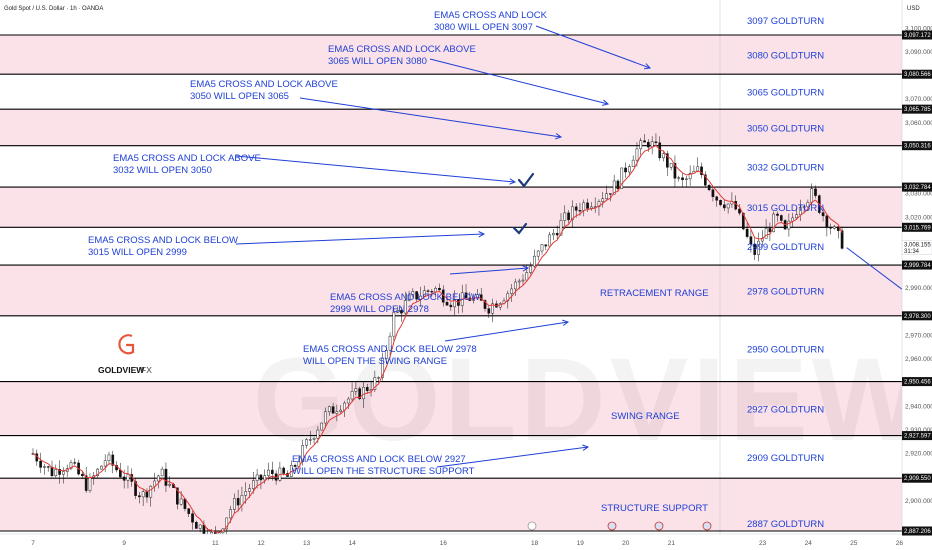 Image resolution: width=932 pixels, height=550 pixels. What do you see at coordinates (785, 56) in the screenshot?
I see `goldturn-label: 3080 GOLDTURN` at bounding box center [785, 56].